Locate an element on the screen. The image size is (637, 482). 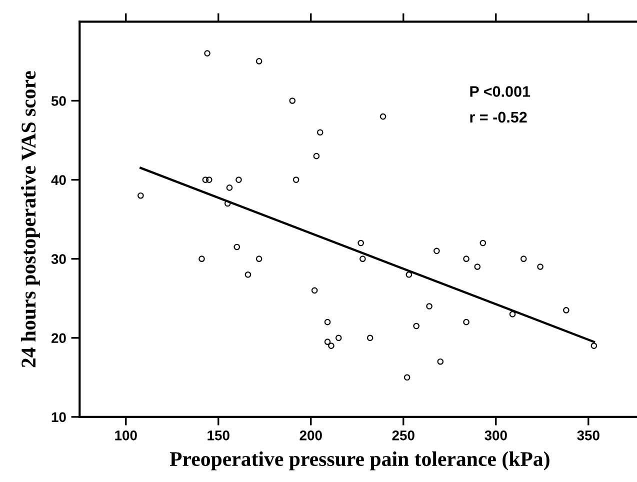
y-tick-label: 30 is located at coordinates (58, 259).